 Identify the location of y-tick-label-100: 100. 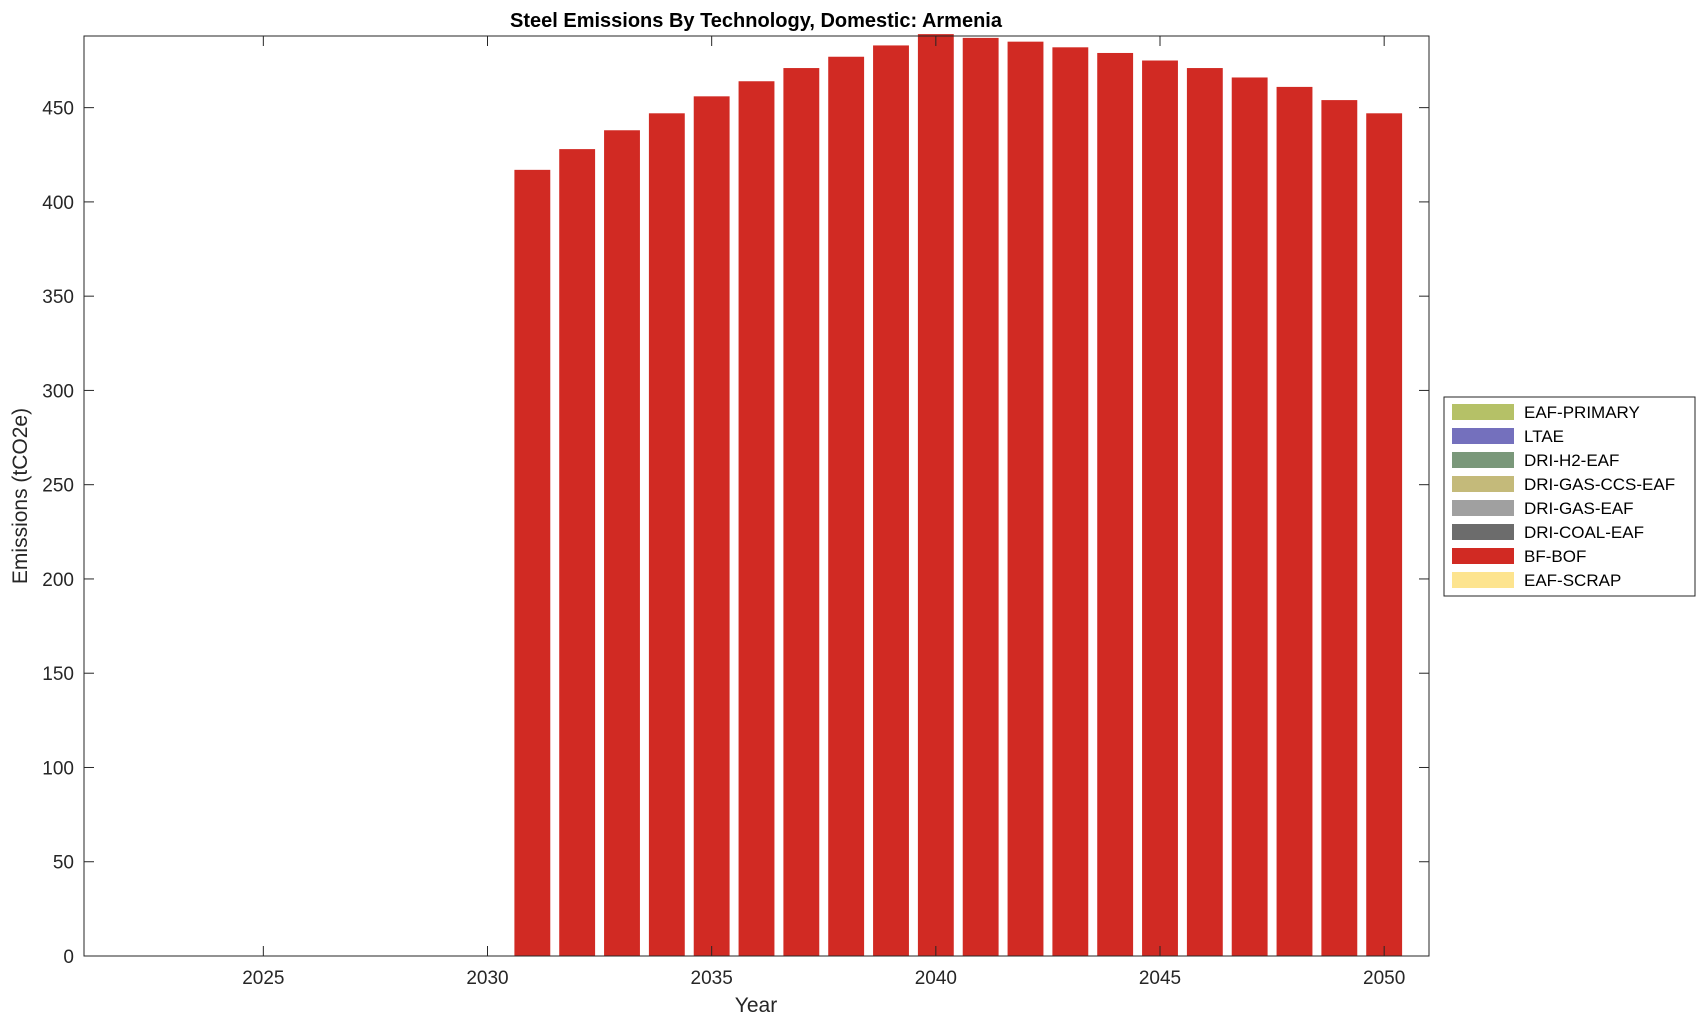
(58, 768).